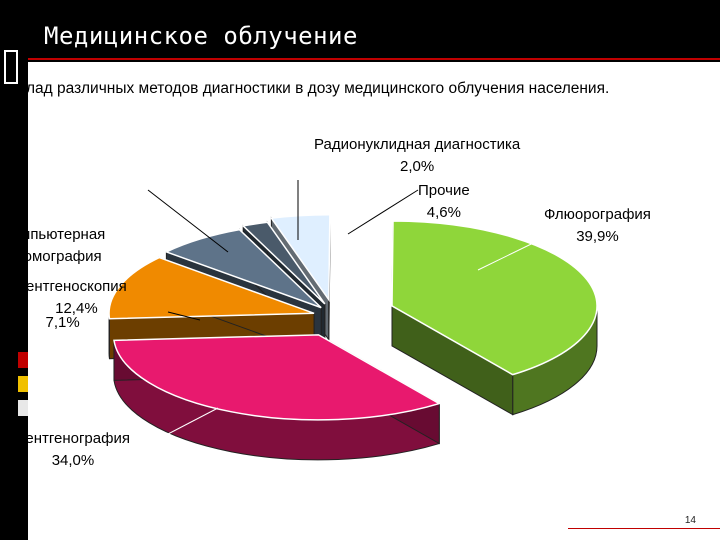  What do you see at coordinates (417, 166) in the screenshot?
I see `label-pct: 2,0%` at bounding box center [417, 166].